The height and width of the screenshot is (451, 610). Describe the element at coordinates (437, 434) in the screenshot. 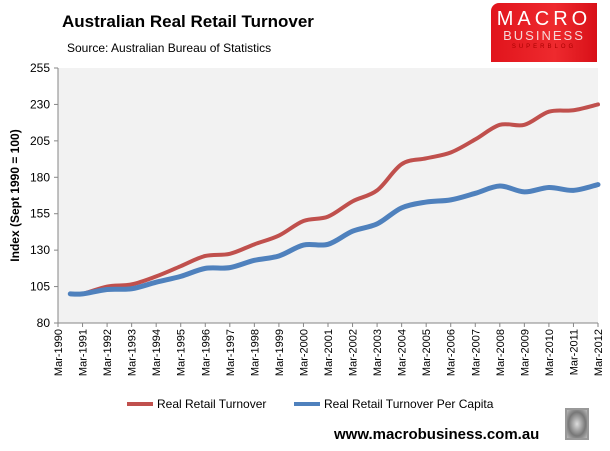

I see `website-url: www.macrobusiness.com.au` at that location.